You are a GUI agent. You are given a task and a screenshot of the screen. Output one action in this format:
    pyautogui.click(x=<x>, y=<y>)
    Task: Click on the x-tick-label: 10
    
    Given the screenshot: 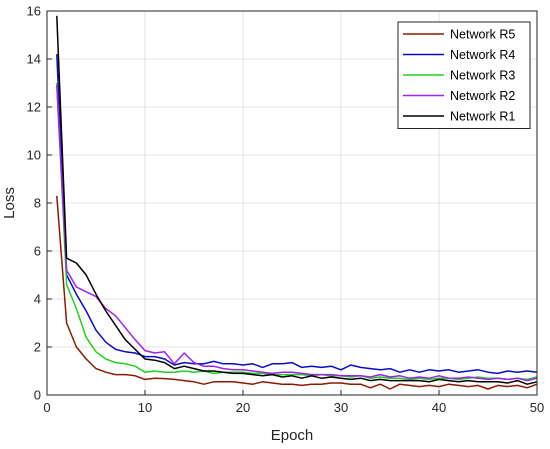 What is the action you would take?
    pyautogui.click(x=145, y=407)
    